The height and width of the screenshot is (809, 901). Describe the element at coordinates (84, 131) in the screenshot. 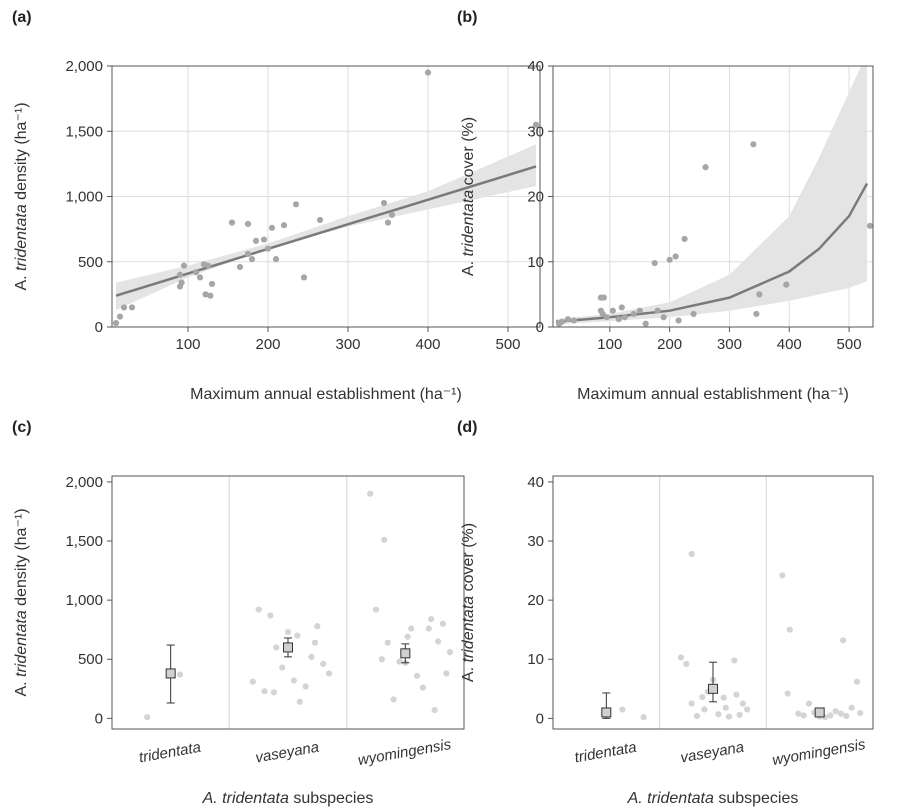

I see `y-tick-label: 1,500` at that location.